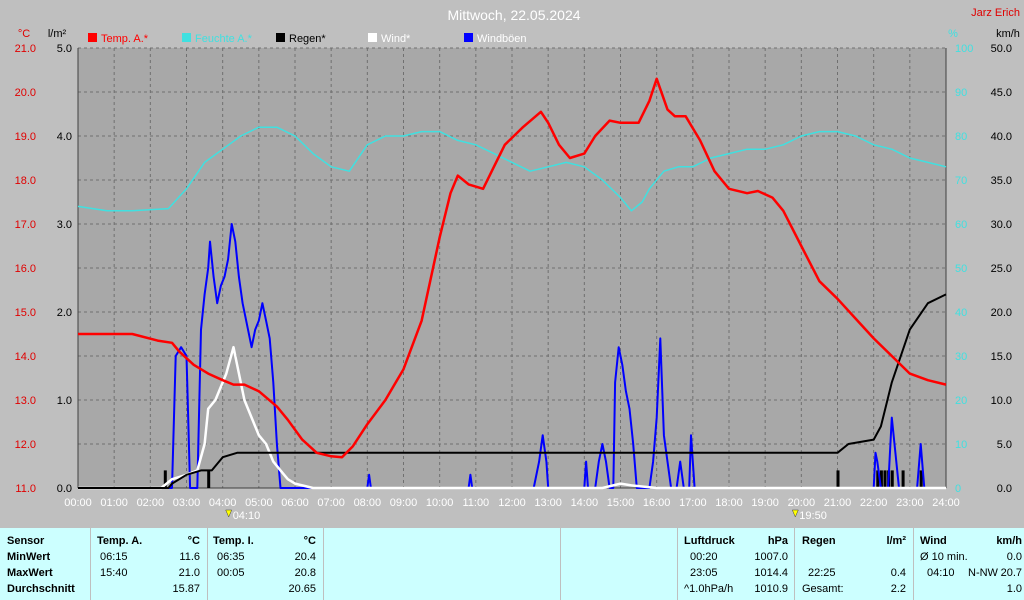 The height and width of the screenshot is (600, 1024). Describe the element at coordinates (704, 557) in the screenshot. I see `pressure-min-time: 00:20` at that location.